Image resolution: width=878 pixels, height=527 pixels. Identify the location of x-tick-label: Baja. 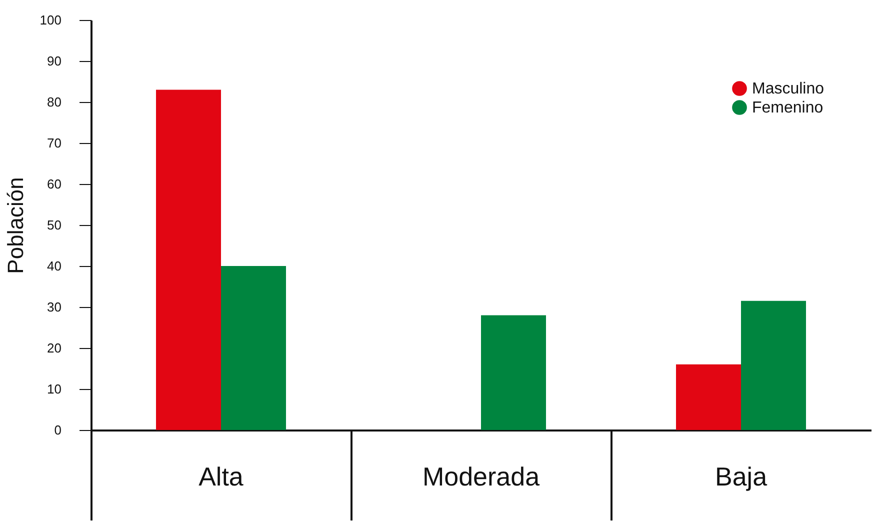
(741, 477).